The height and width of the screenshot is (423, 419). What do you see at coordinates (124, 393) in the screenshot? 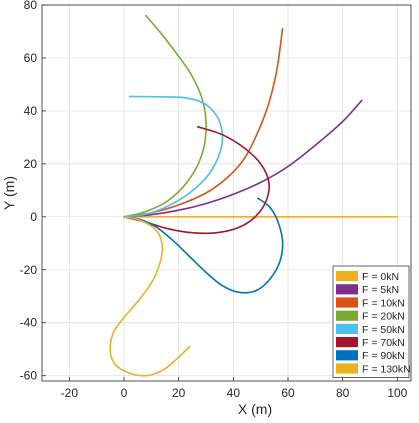
I see `x-tick-label: 0` at bounding box center [124, 393].